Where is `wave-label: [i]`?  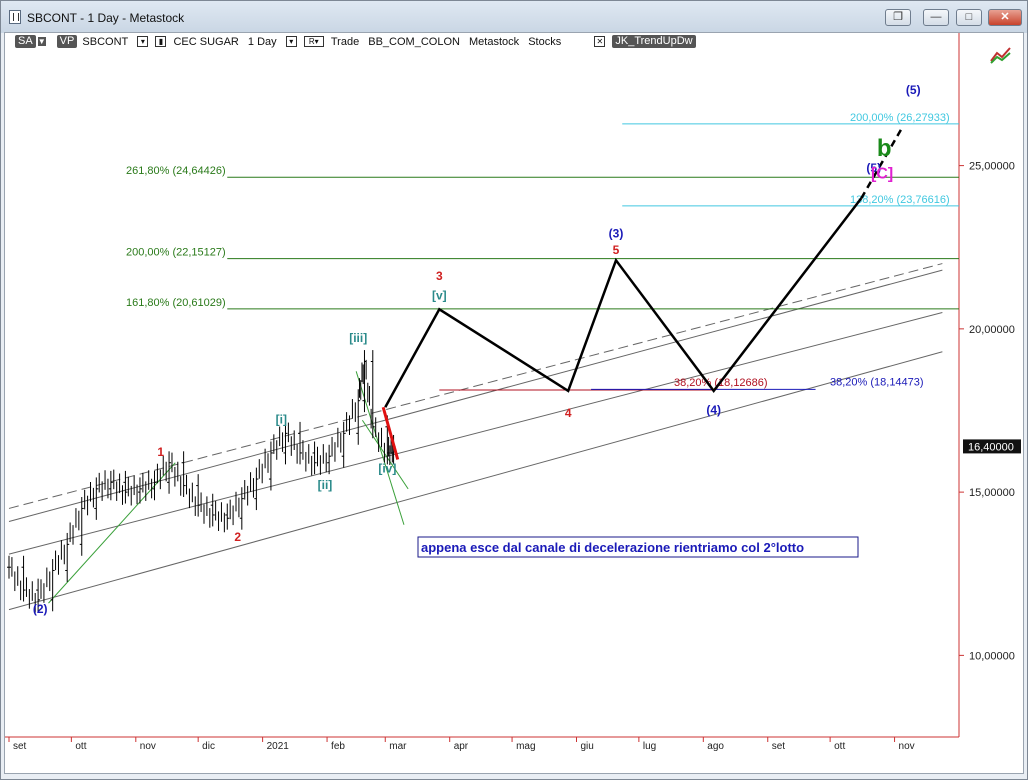 wave-label: [i] is located at coordinates (281, 420).